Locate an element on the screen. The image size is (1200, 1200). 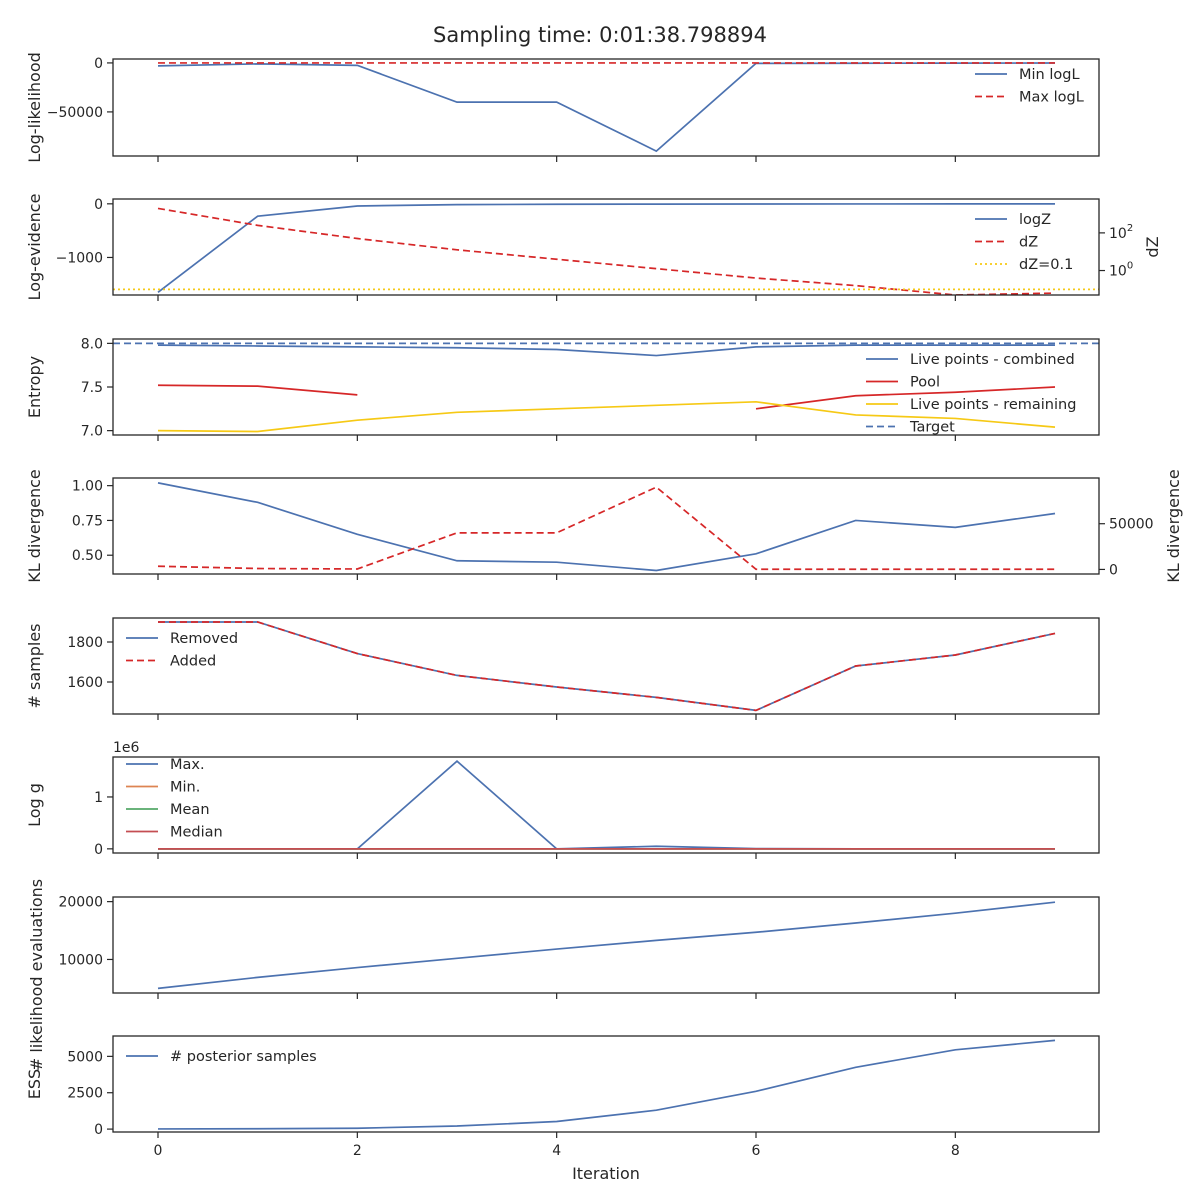
y-tick-label: 1800 is located at coordinates (85, 643).